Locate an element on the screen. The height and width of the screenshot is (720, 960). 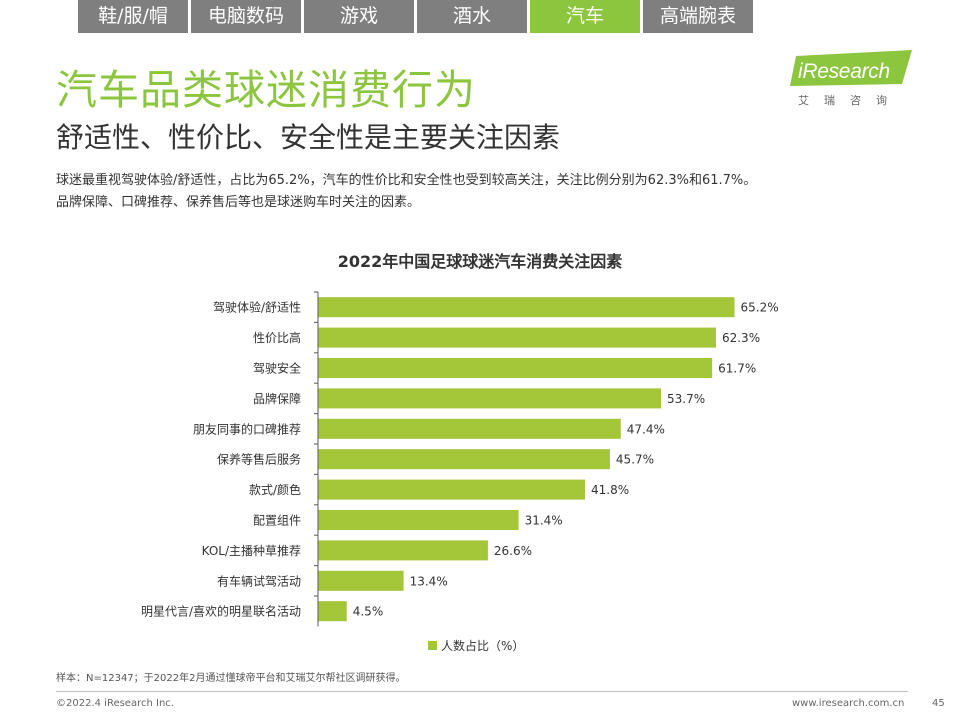
chart-title: 2022年中国足球球迷汽车消费关注因素 is located at coordinates (480, 261).